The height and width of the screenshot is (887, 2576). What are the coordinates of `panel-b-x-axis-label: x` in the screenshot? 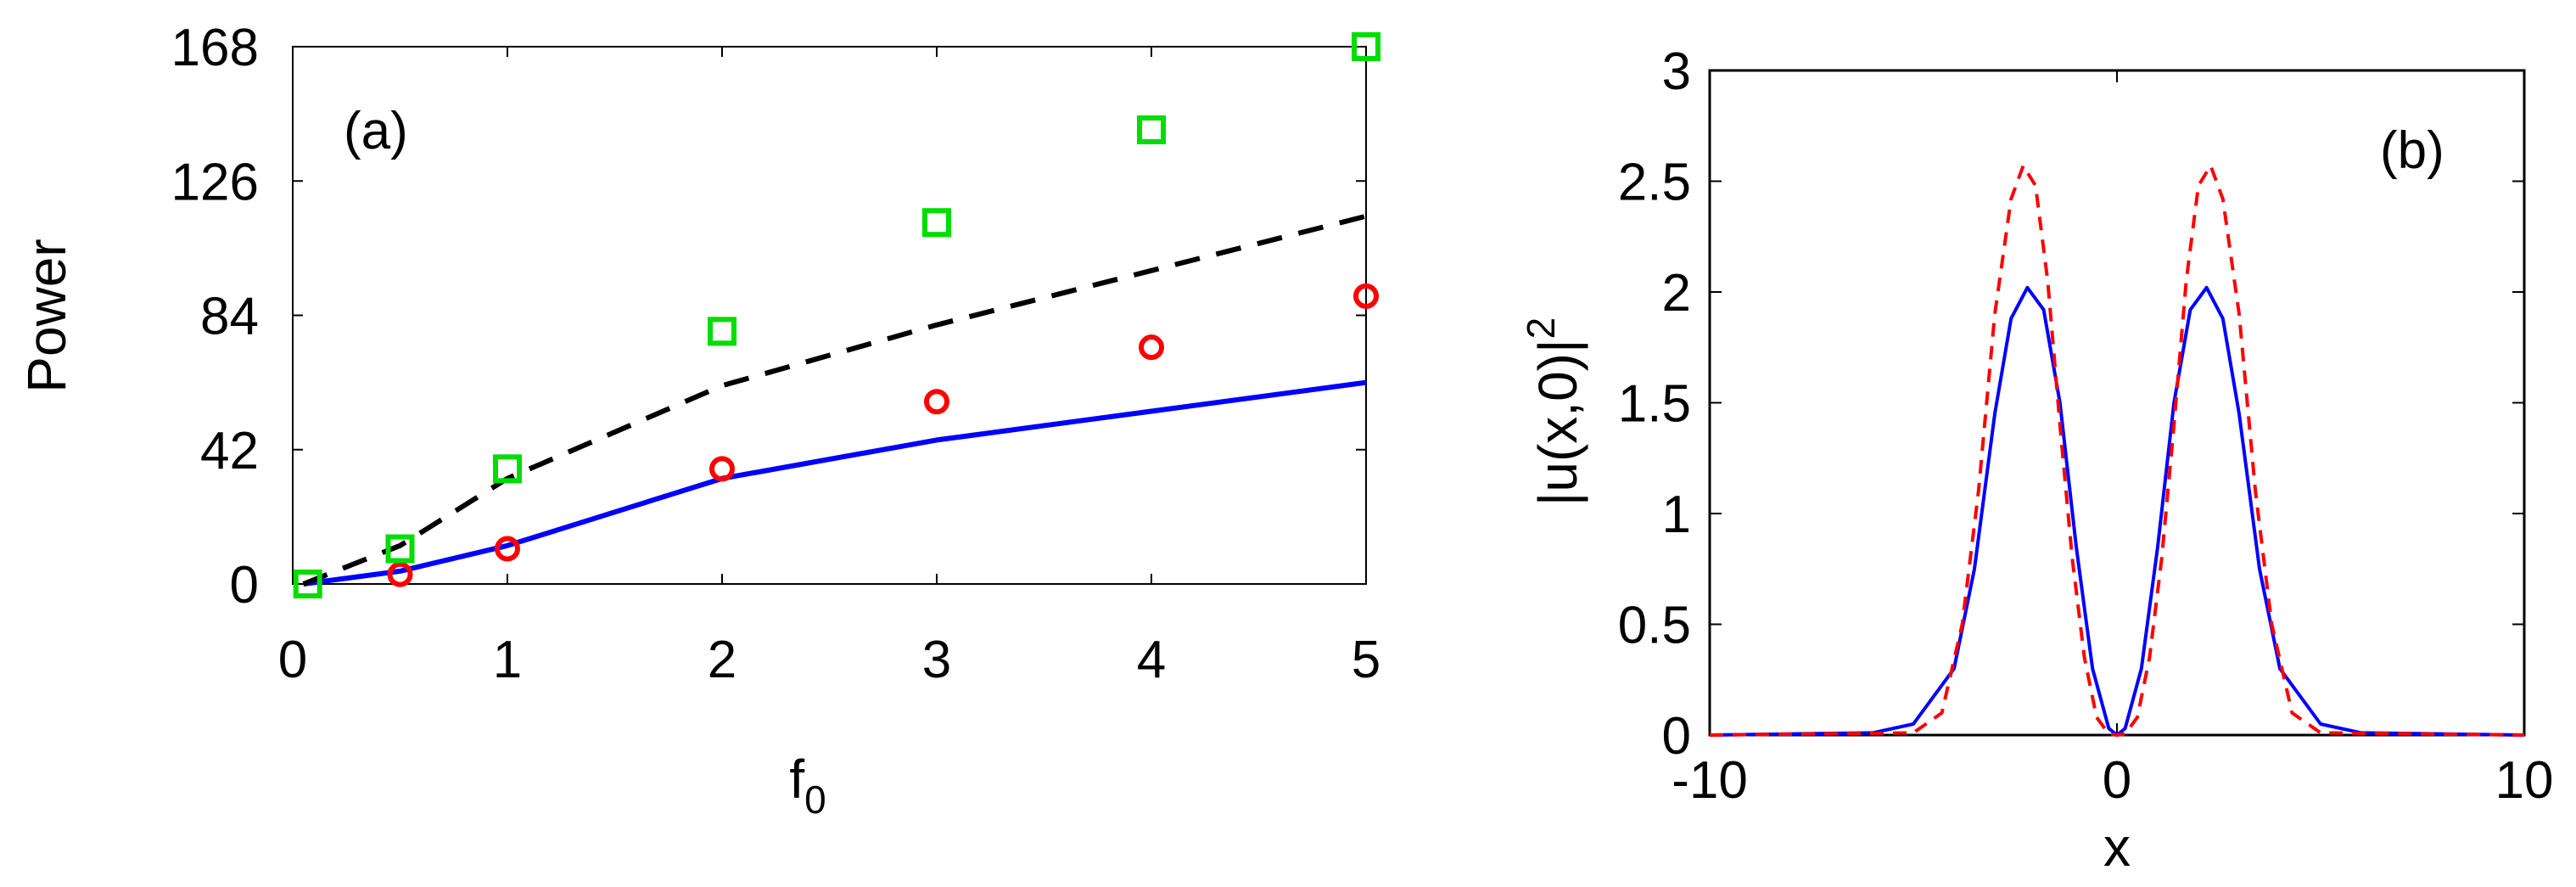 It's located at (2117, 847).